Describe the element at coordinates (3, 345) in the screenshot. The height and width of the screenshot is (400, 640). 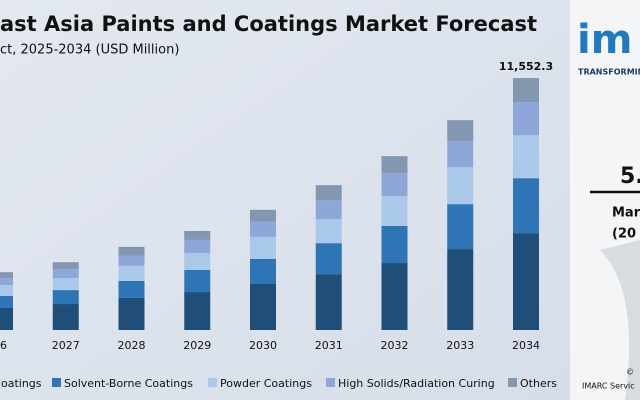
I see `x-tick-label: 26` at that location.